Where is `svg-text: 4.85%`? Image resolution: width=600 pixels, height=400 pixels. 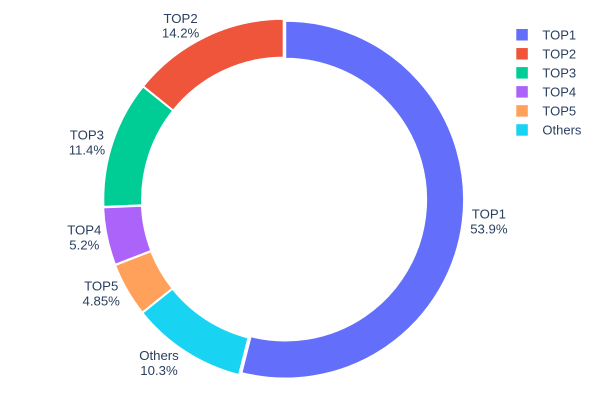 svg-text: 4.85% is located at coordinates (101, 300).